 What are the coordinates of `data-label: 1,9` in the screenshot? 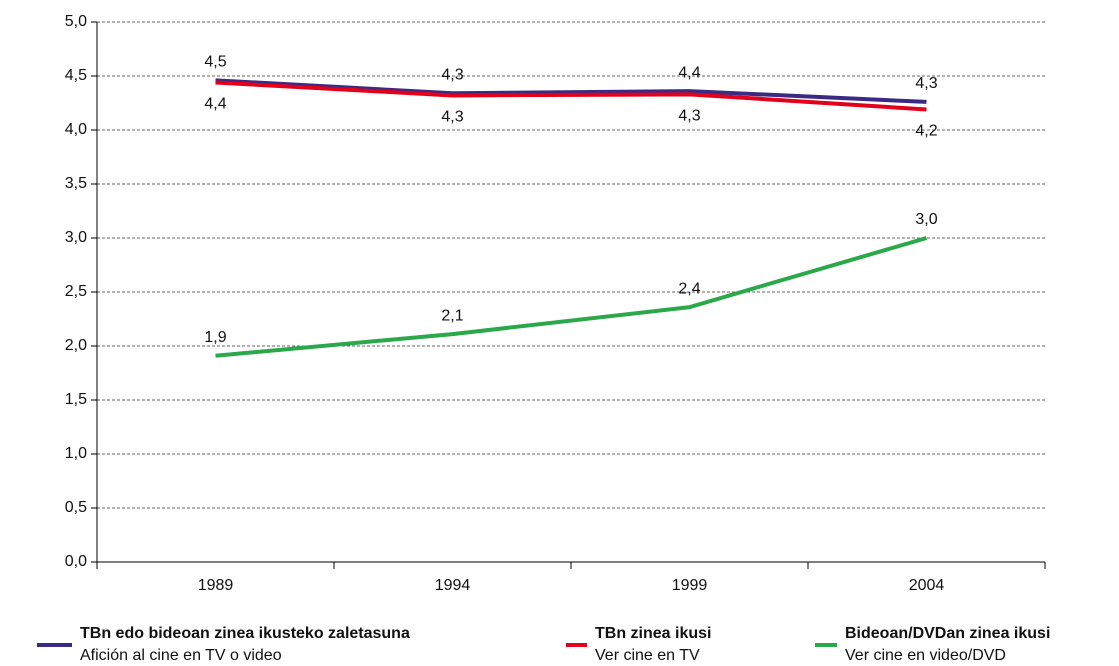 It's located at (215, 337).